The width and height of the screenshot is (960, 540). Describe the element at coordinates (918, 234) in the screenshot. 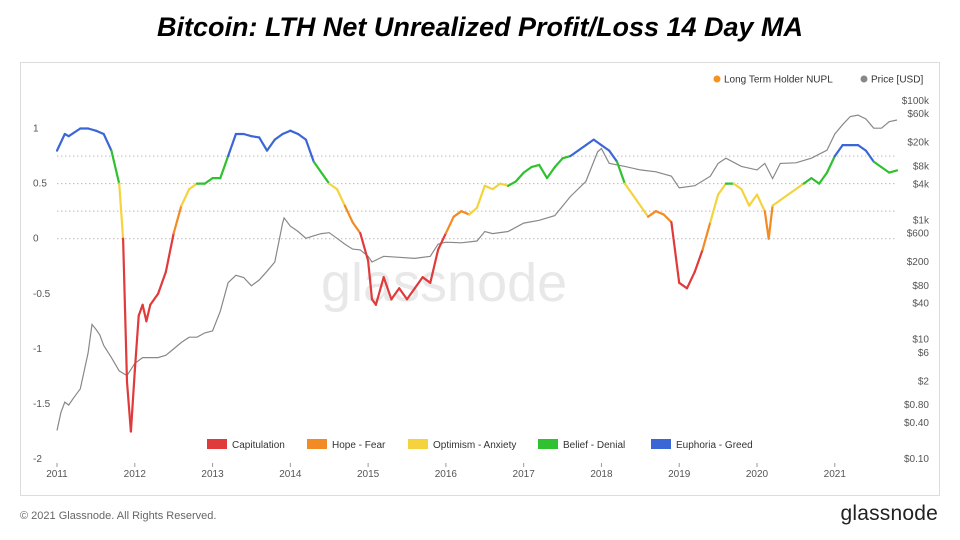

I see `right-tick-label: $600` at that location.